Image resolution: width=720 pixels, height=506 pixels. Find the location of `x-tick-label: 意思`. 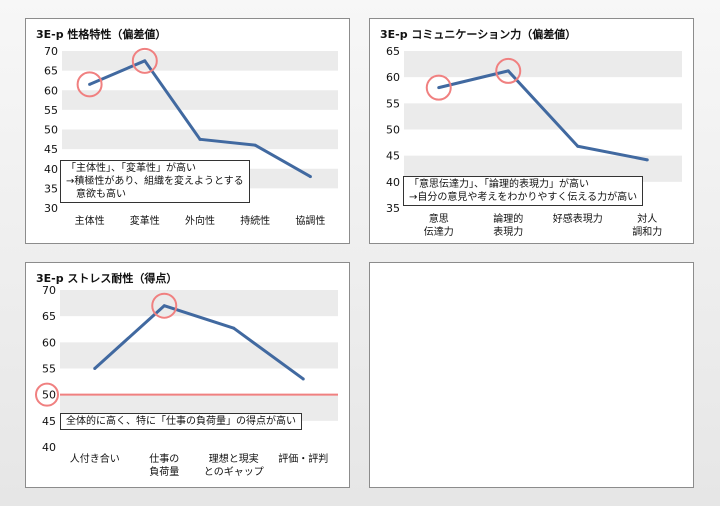

x-tick-label: 意思 is located at coordinates (439, 218).